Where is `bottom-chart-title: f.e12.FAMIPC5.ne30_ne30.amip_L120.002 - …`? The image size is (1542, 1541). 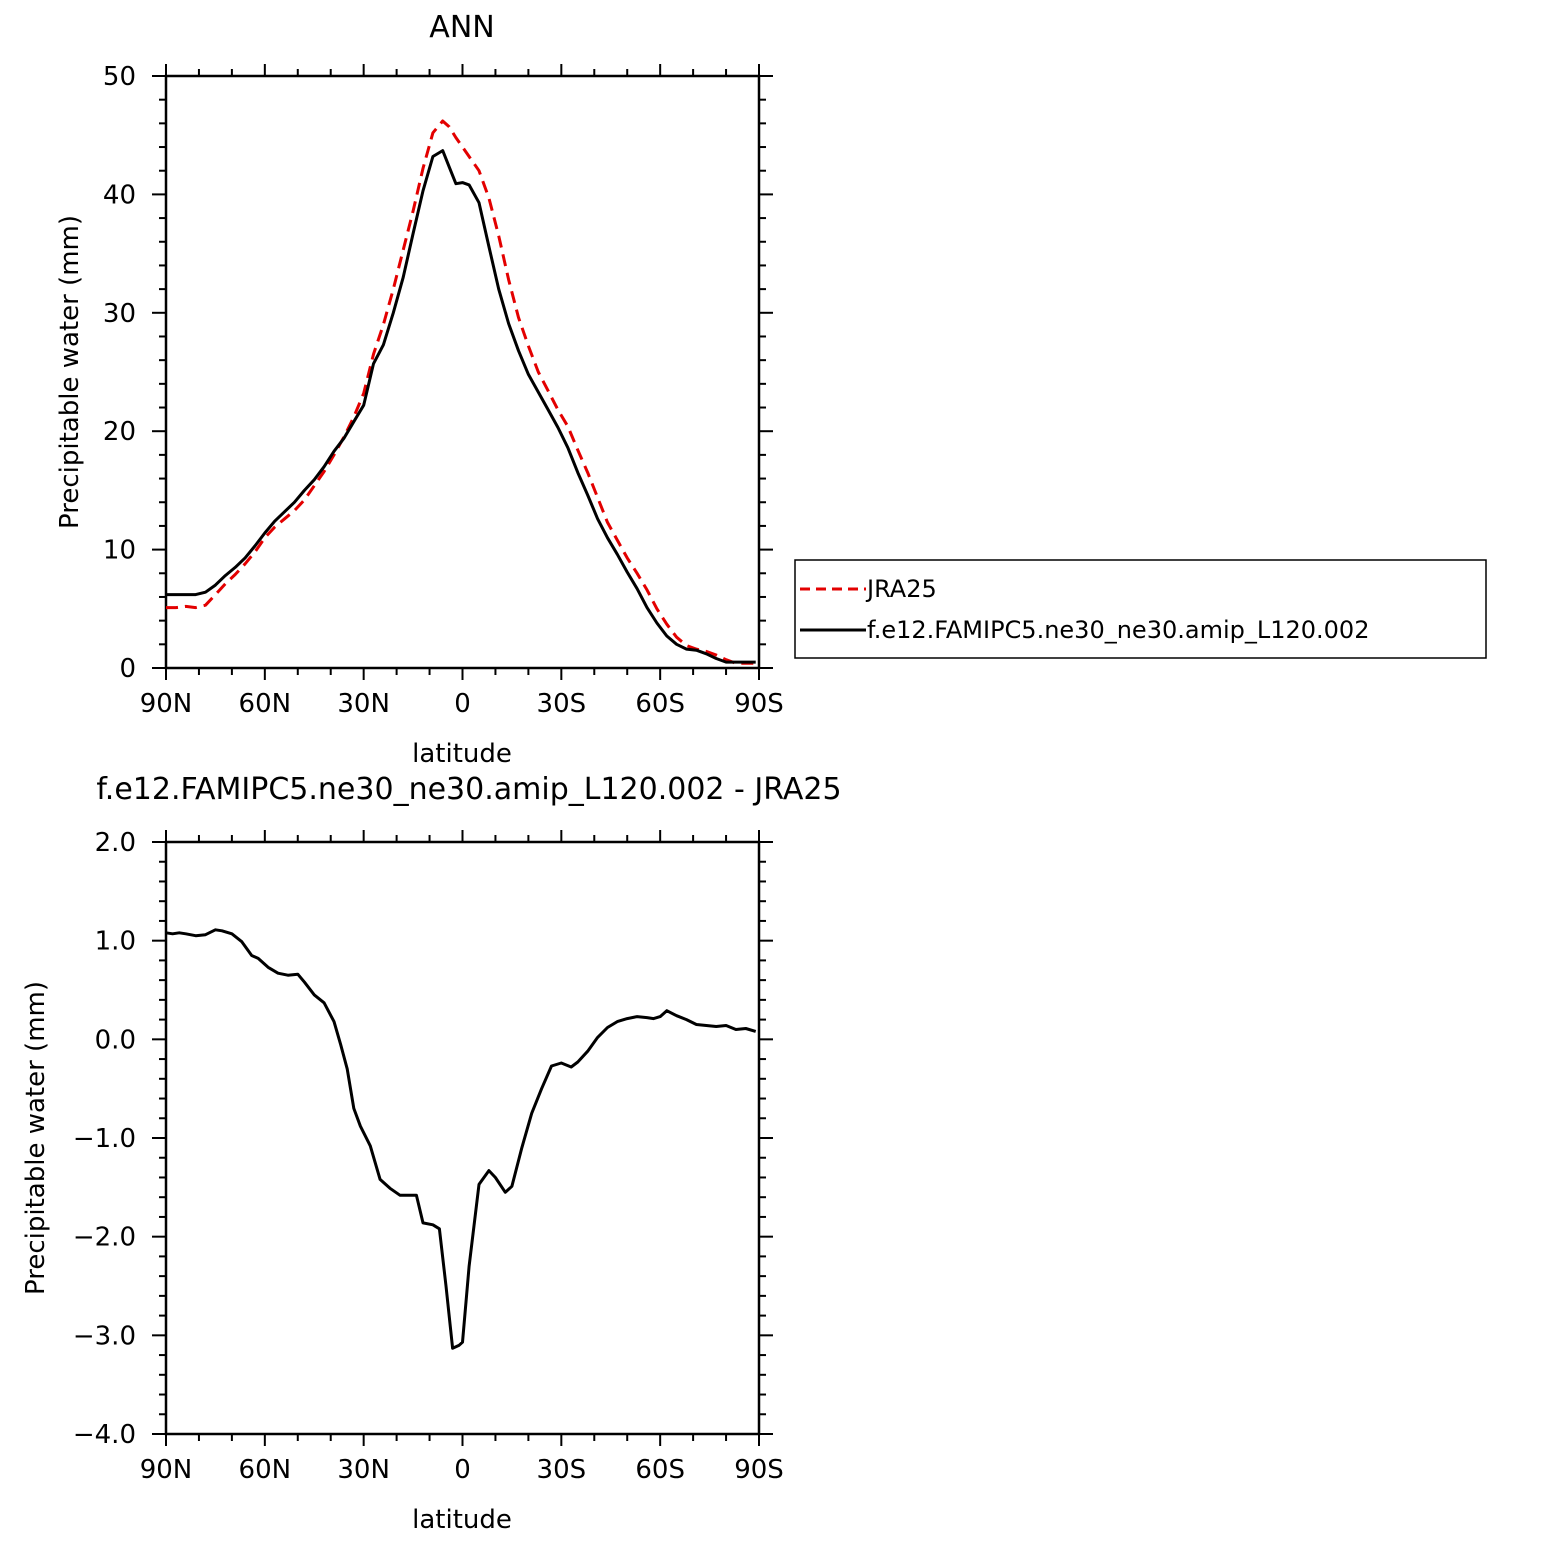 bottom-chart-title: f.e12.FAMIPC5.ne30_ne30.amip_L120.002 - … is located at coordinates (468, 789).